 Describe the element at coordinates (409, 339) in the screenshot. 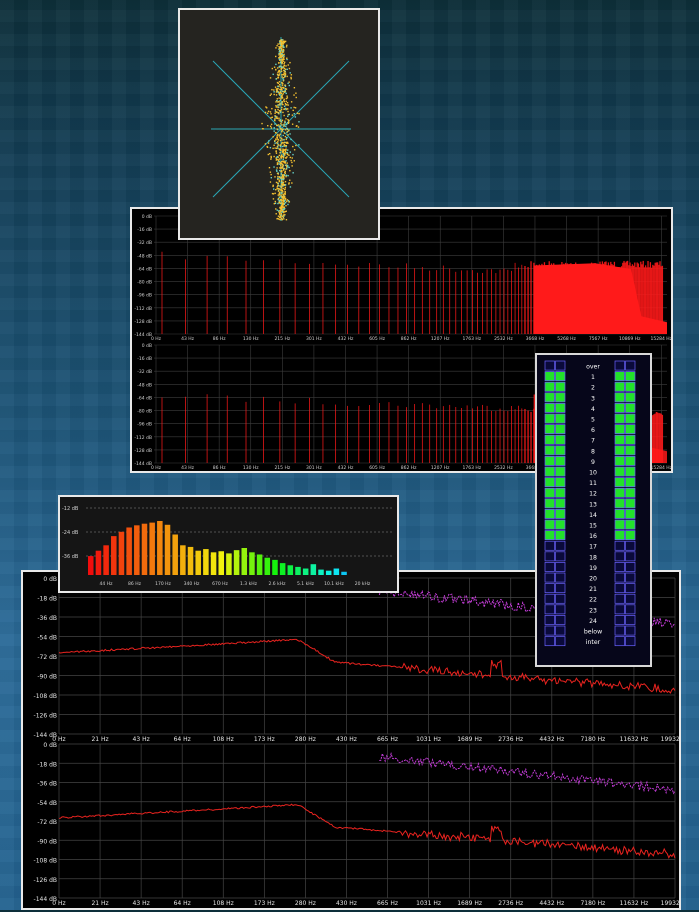

I see `spectrum-freq-label: 862 Hz` at that location.